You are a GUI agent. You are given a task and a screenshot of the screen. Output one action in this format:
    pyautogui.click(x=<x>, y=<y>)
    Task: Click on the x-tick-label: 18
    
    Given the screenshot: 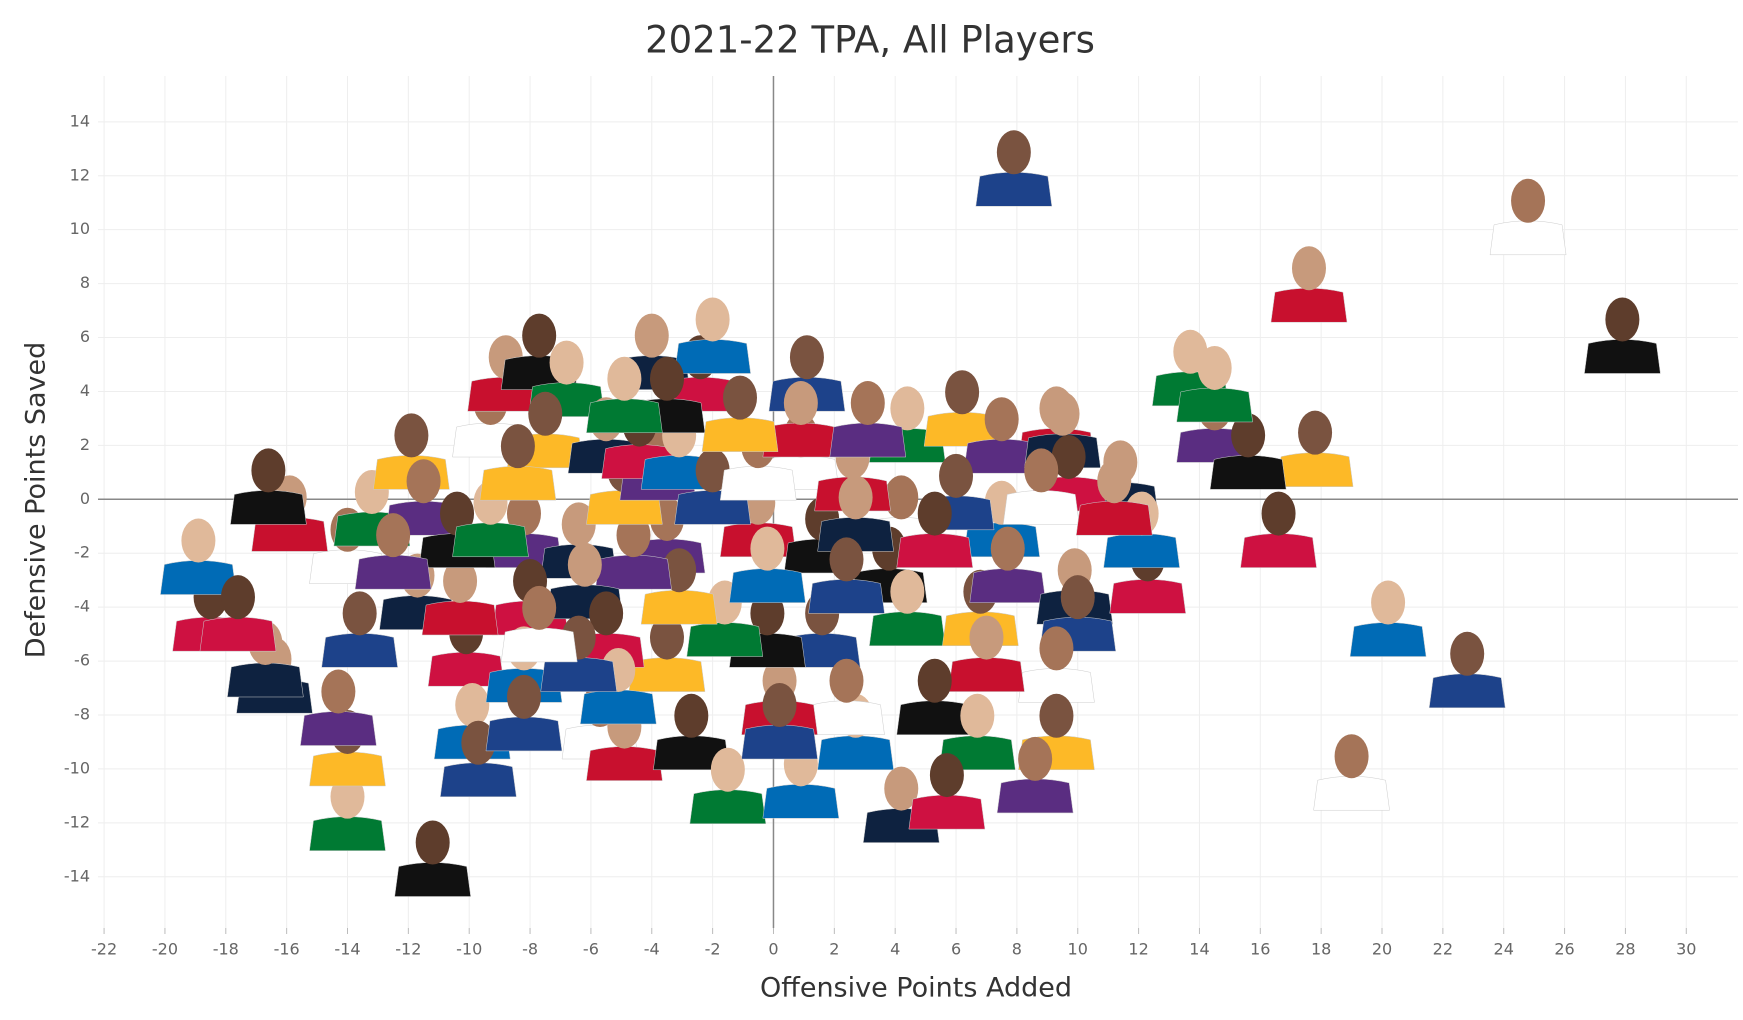 What is the action you would take?
    pyautogui.click(x=1321, y=949)
    